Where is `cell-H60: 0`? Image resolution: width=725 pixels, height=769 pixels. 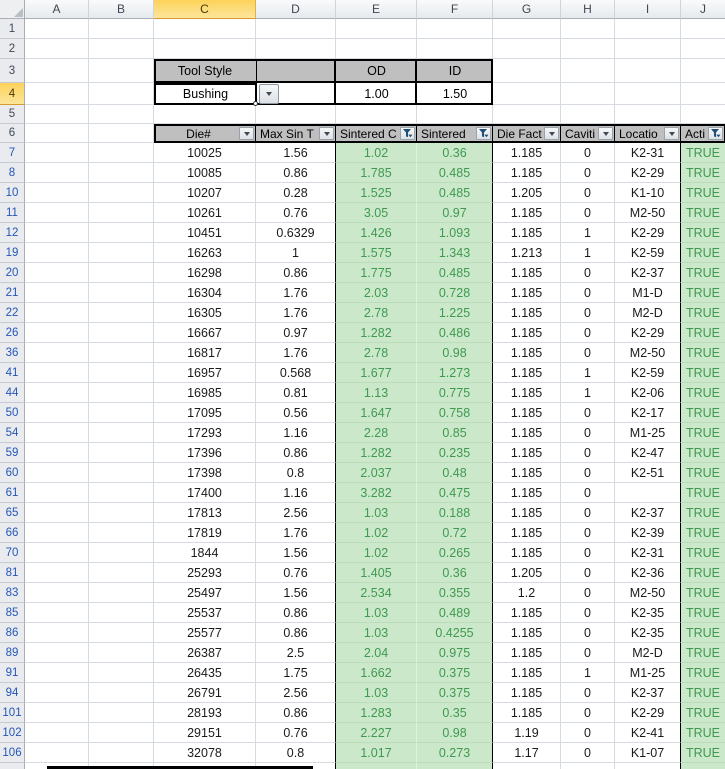
cell-H60: 0 is located at coordinates (588, 473).